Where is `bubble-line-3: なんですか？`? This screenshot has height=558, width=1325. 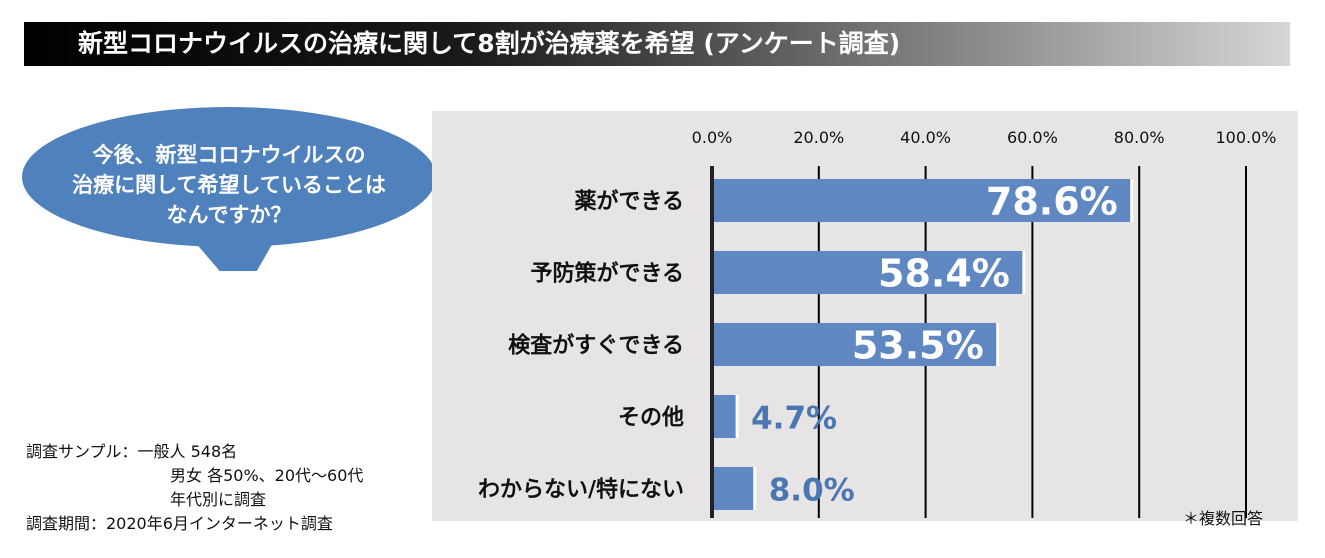
bubble-line-3: なんですか？ is located at coordinates (229, 215).